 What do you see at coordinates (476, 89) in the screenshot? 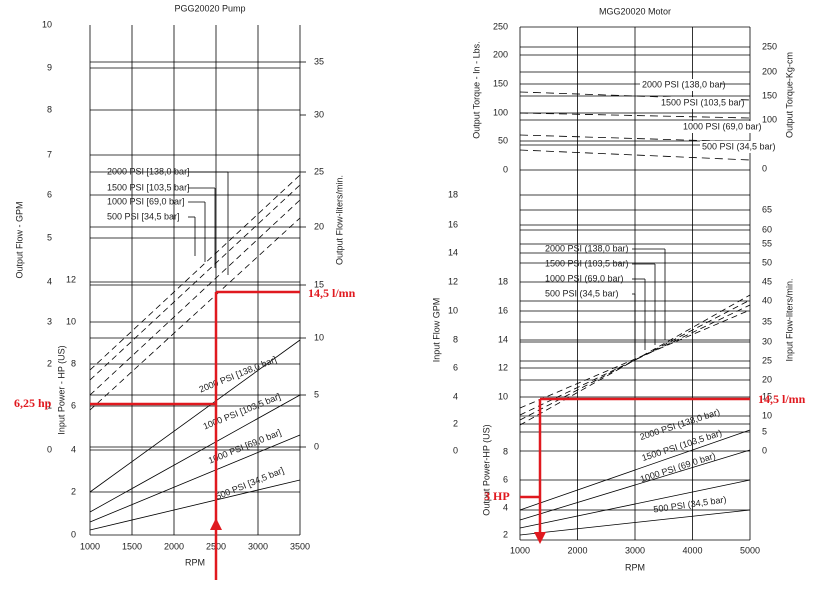
I see `label: Output Torque - In - Lbs.` at bounding box center [476, 89].